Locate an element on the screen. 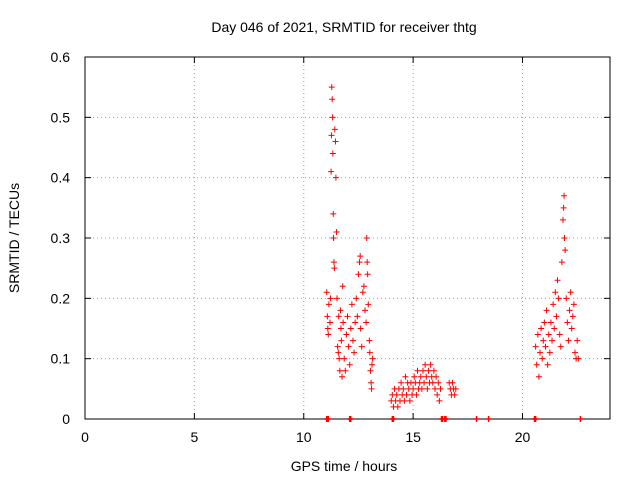 This screenshot has height=480, width=640. x-tick-label: 5 is located at coordinates (194, 437).